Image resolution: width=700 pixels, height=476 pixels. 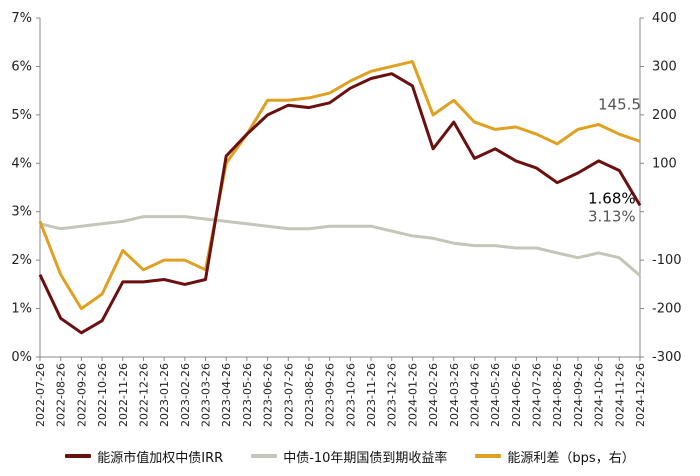 What do you see at coordinates (247, 395) in the screenshot?
I see `x-tick-label: 2023-05-26` at bounding box center [247, 395].